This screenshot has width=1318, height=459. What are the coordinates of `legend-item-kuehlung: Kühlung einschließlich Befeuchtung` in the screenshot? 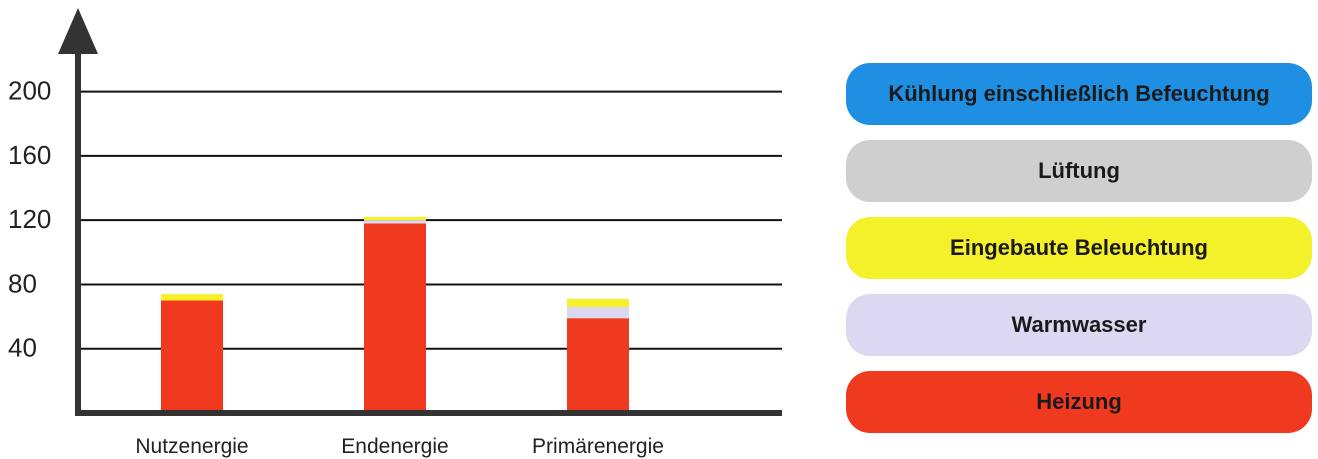 It's located at (1079, 94).